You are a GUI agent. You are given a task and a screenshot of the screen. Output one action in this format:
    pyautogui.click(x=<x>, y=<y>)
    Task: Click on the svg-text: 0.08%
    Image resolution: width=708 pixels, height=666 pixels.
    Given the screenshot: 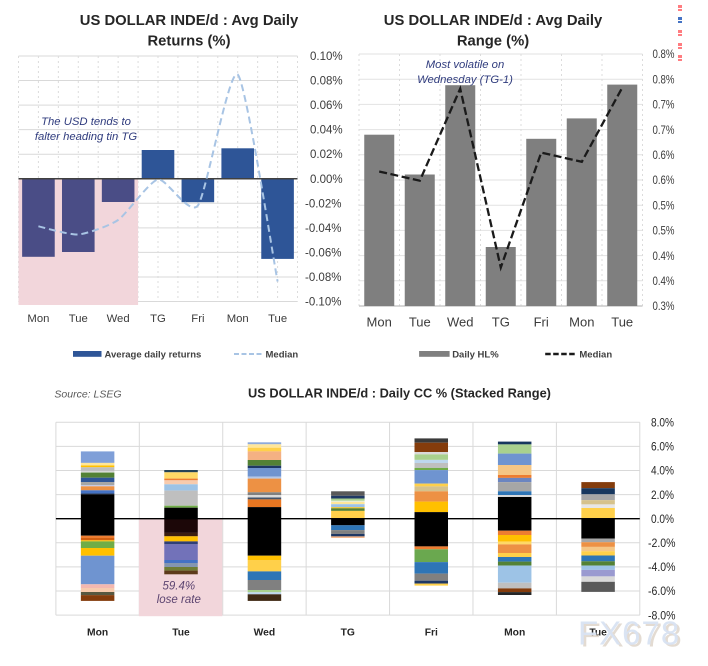 What is the action you would take?
    pyautogui.click(x=326, y=82)
    